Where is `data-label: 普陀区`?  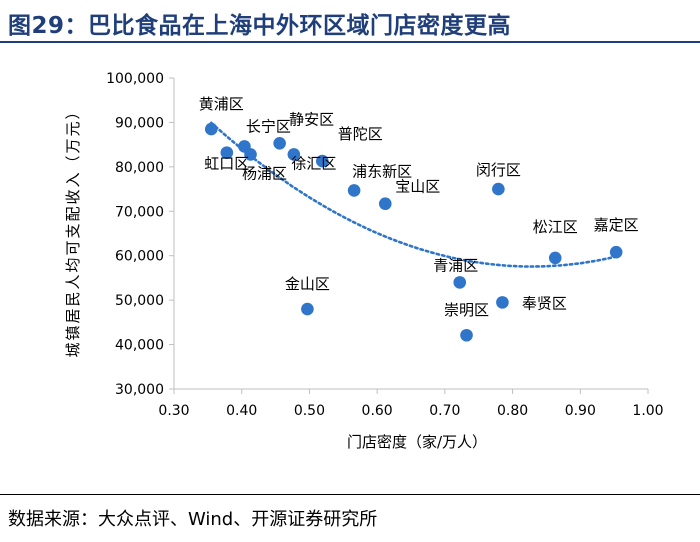 data-label: 普陀区 is located at coordinates (360, 134).